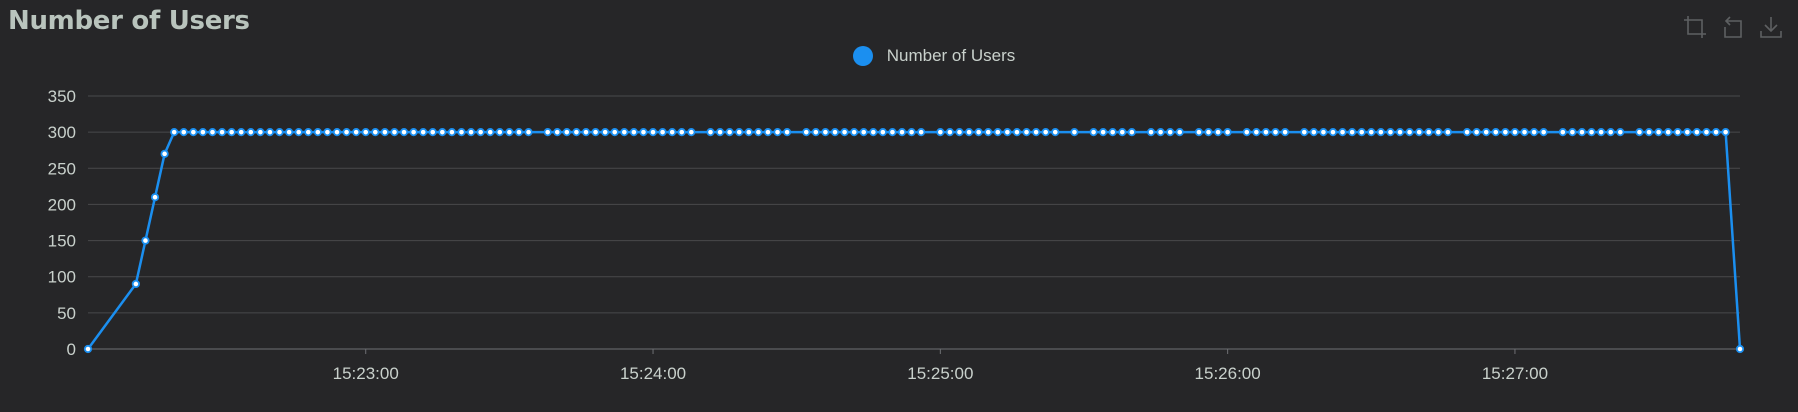 This screenshot has height=412, width=1798. Describe the element at coordinates (653, 373) in the screenshot. I see `x-tick-label: 15:24:00` at that location.